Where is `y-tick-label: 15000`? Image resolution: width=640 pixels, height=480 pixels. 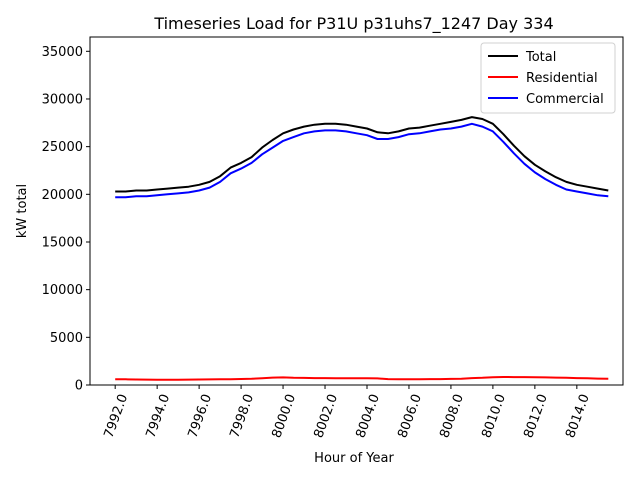
y-tick-label: 15000 is located at coordinates (62, 242).